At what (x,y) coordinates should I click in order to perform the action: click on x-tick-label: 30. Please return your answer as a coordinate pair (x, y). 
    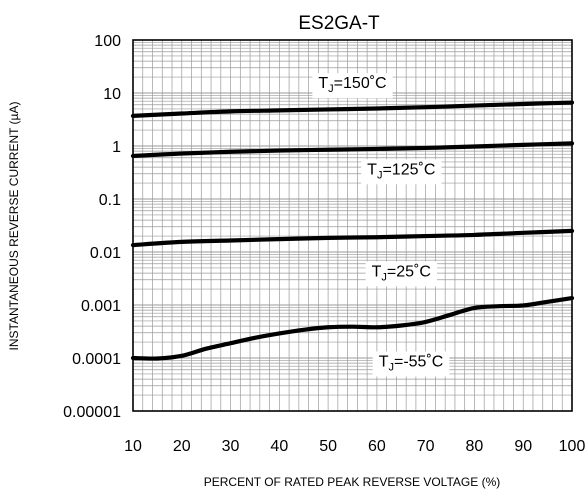
    Looking at the image, I should click on (231, 446).